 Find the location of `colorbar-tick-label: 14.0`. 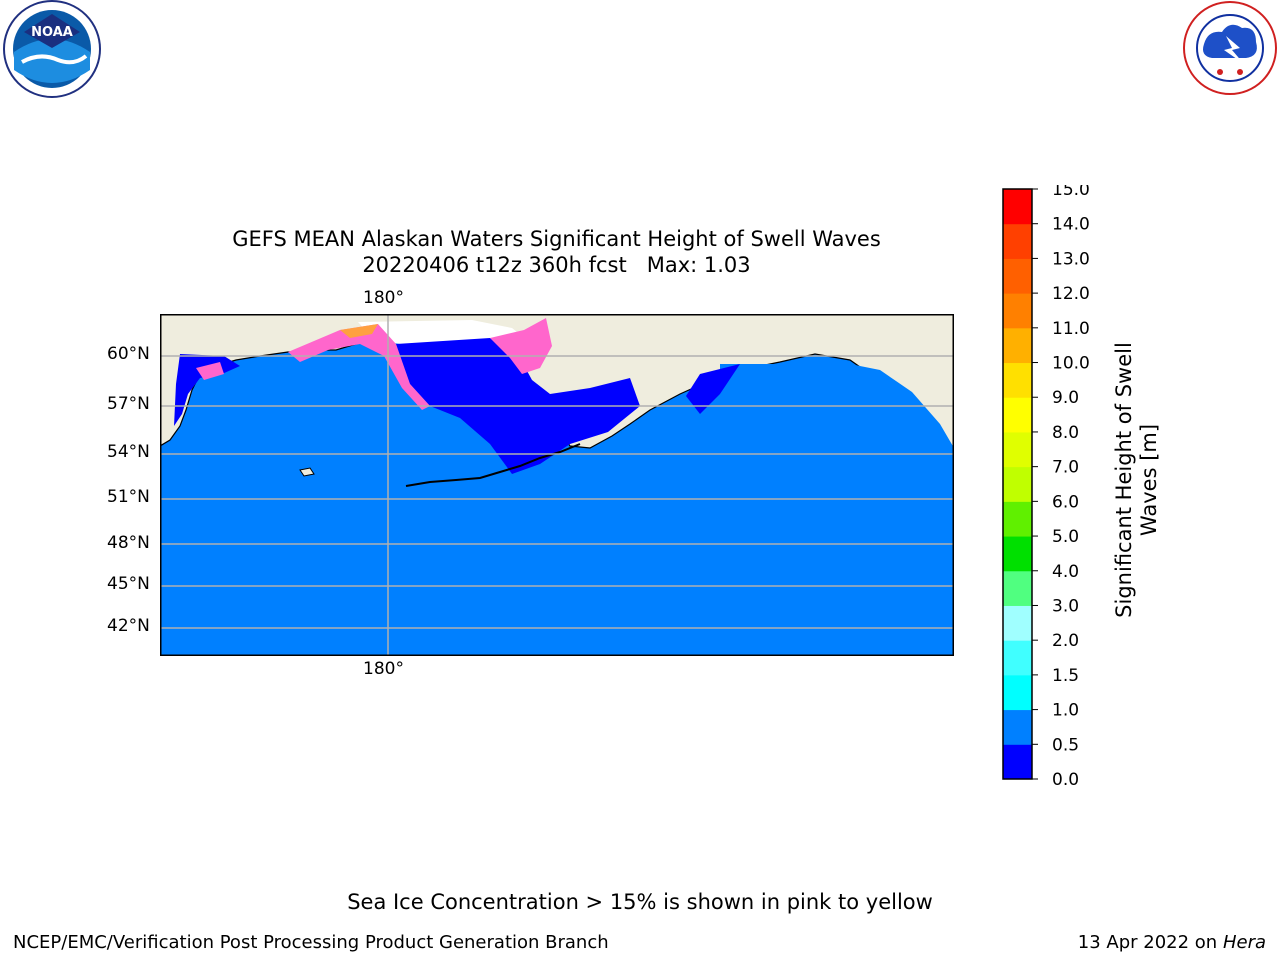

colorbar-tick-label: 14.0 is located at coordinates (1071, 225).